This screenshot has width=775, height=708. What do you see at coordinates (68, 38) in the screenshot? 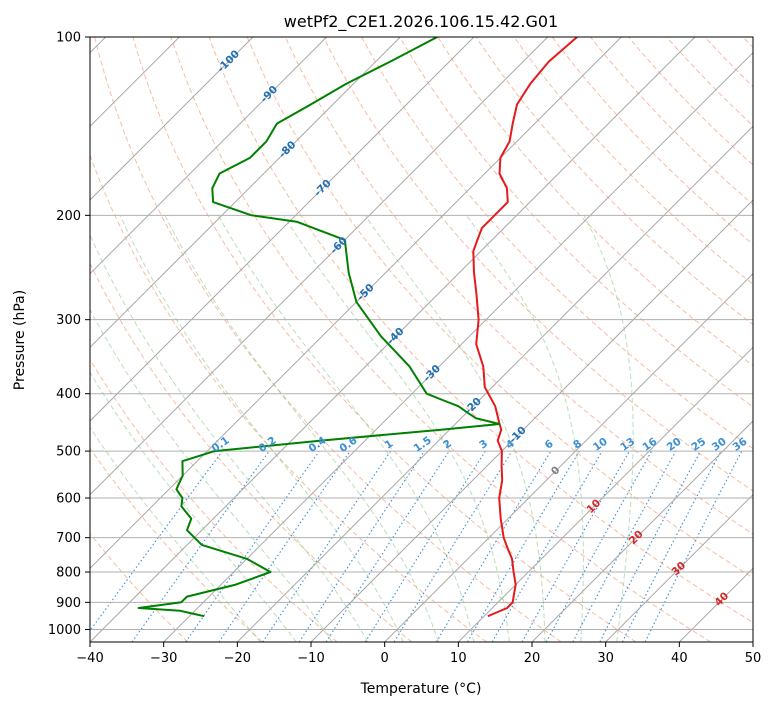
I see `y-tick-label: 100` at bounding box center [68, 38].